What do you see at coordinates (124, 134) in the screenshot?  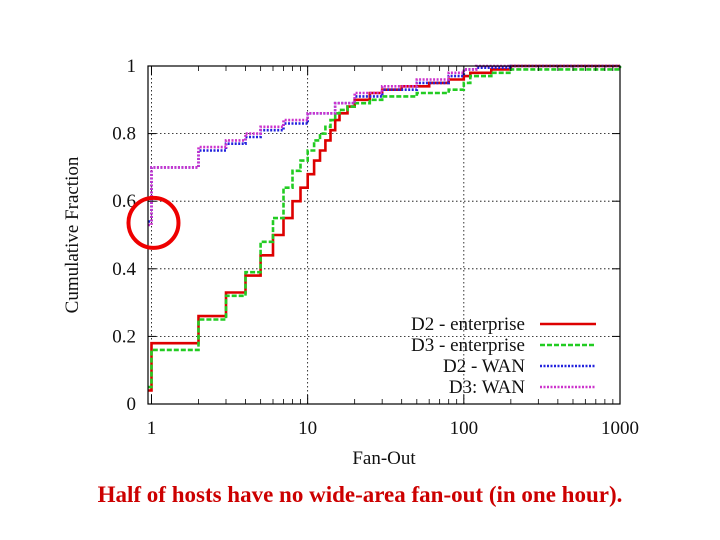 I see `y-tick-label: 0.8` at bounding box center [124, 134].